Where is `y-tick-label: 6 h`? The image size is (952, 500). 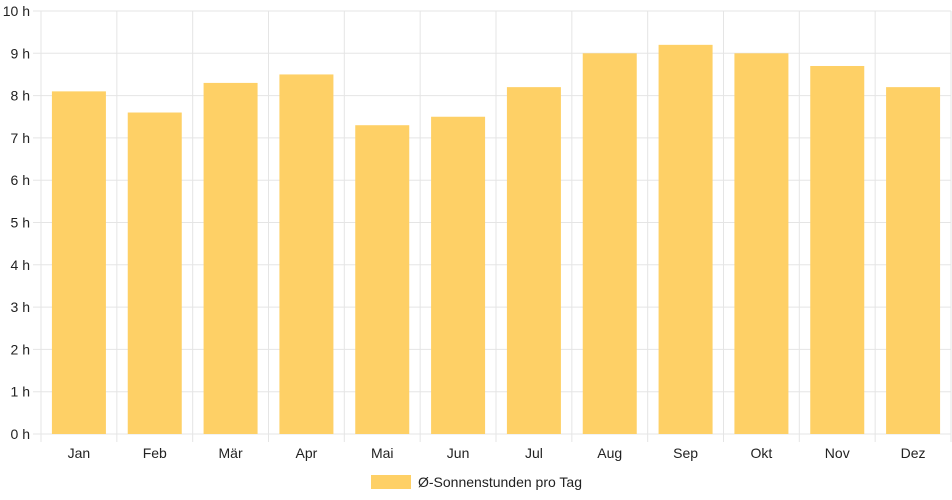 y-tick-label: 6 h is located at coordinates (20, 180).